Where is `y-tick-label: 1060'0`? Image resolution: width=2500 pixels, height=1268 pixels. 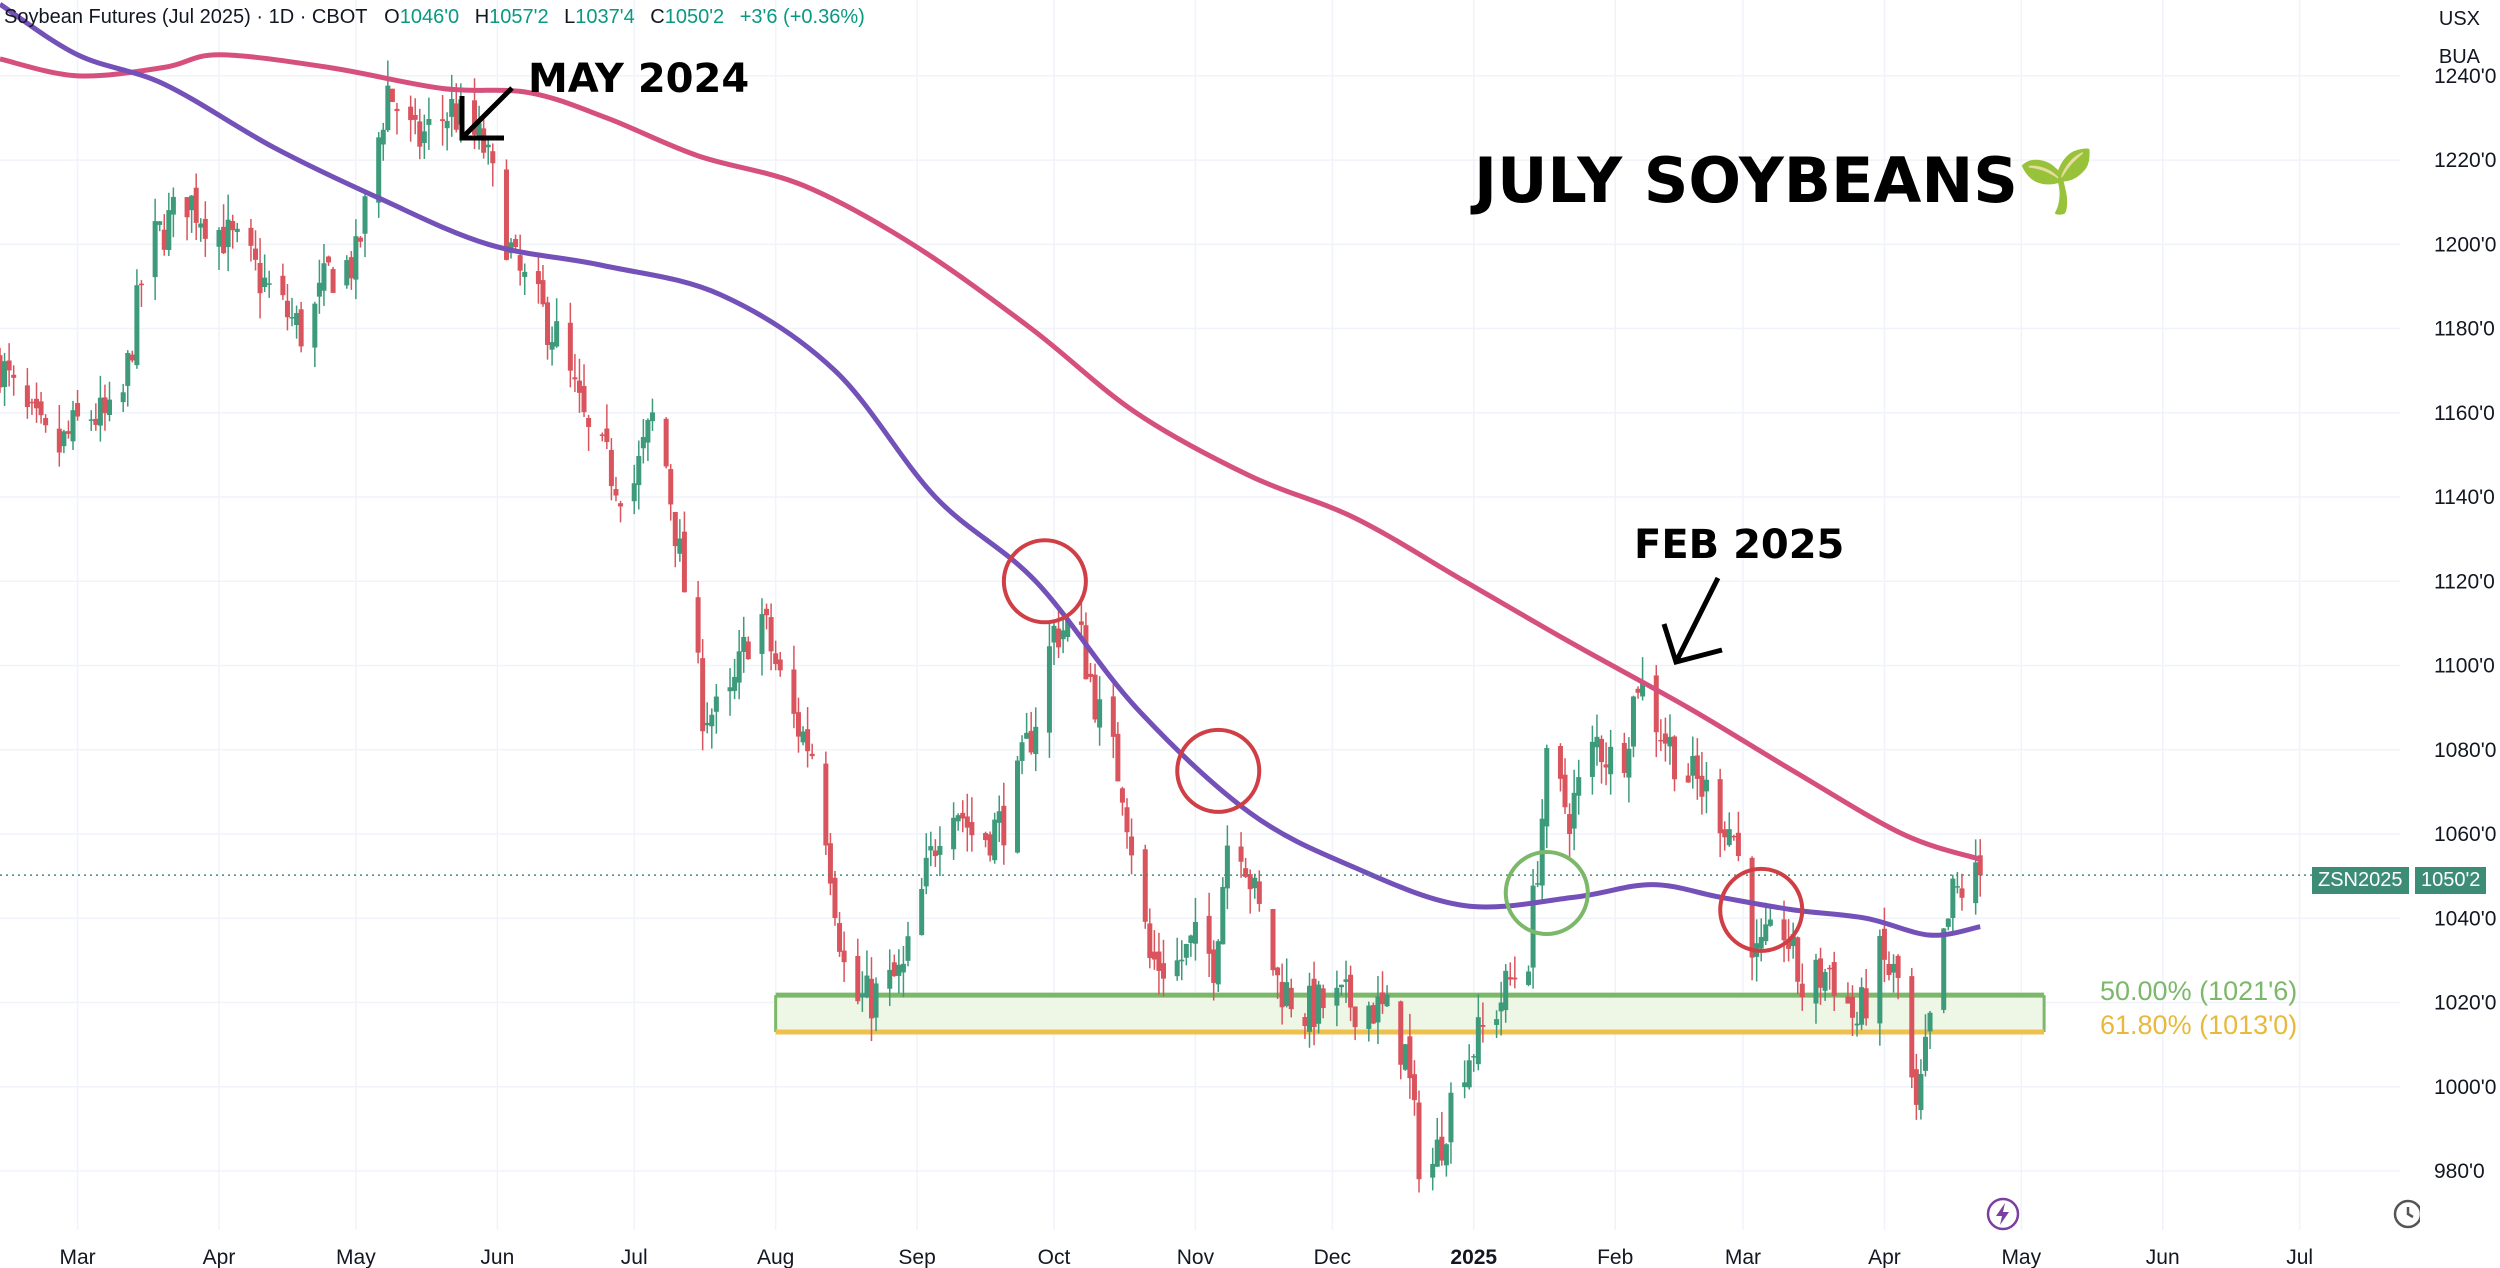
y-tick-label: 1060'0 is located at coordinates (2465, 834).